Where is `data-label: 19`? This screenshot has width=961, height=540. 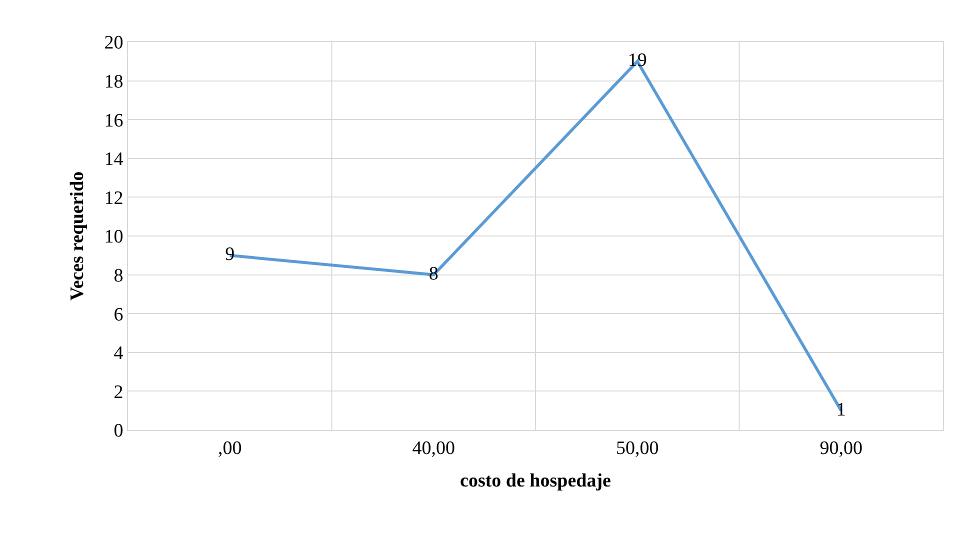
data-label: 19 is located at coordinates (637, 61).